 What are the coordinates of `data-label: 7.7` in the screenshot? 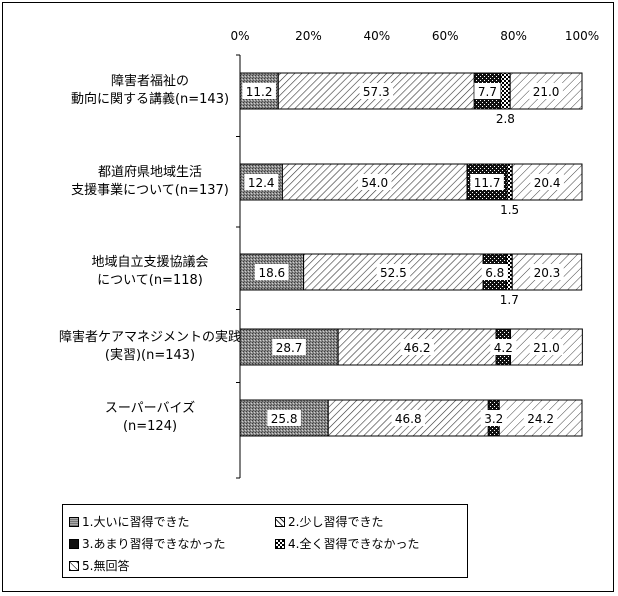 It's located at (487, 92).